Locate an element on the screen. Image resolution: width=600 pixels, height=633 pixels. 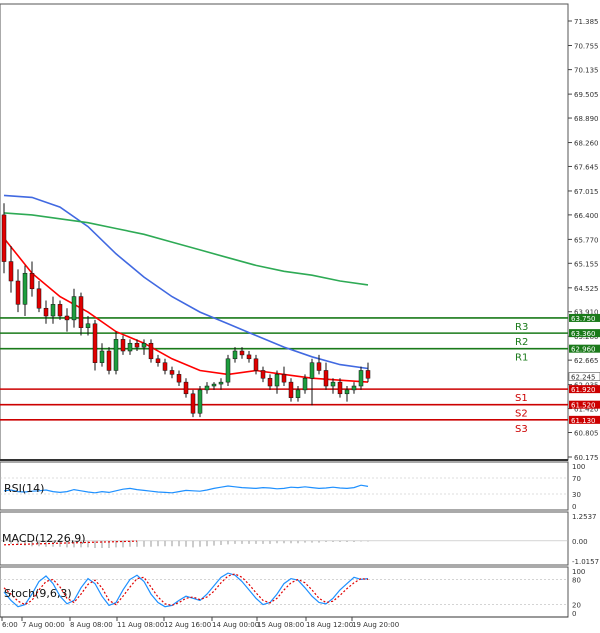
indicator-tick-label: 20 is located at coordinates (576, 606).